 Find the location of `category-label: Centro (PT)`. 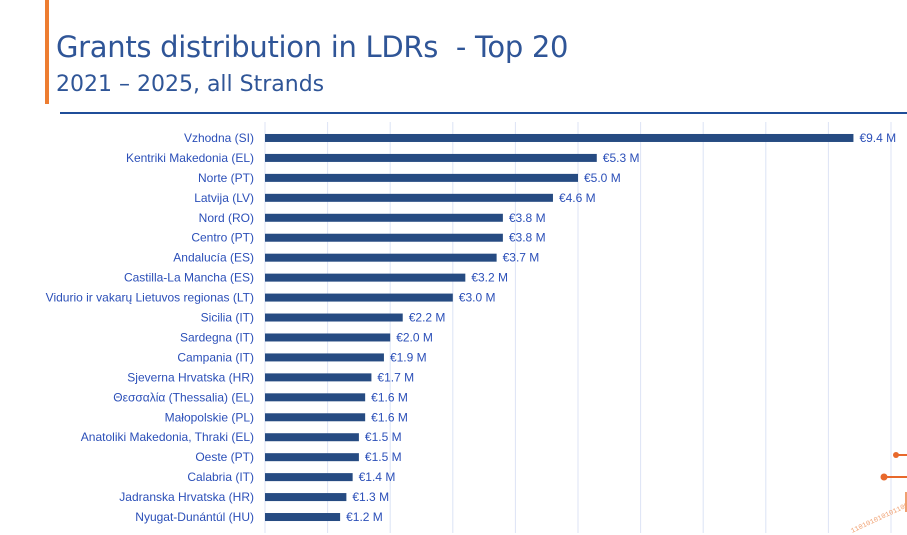

category-label: Centro (PT) is located at coordinates (222, 238).